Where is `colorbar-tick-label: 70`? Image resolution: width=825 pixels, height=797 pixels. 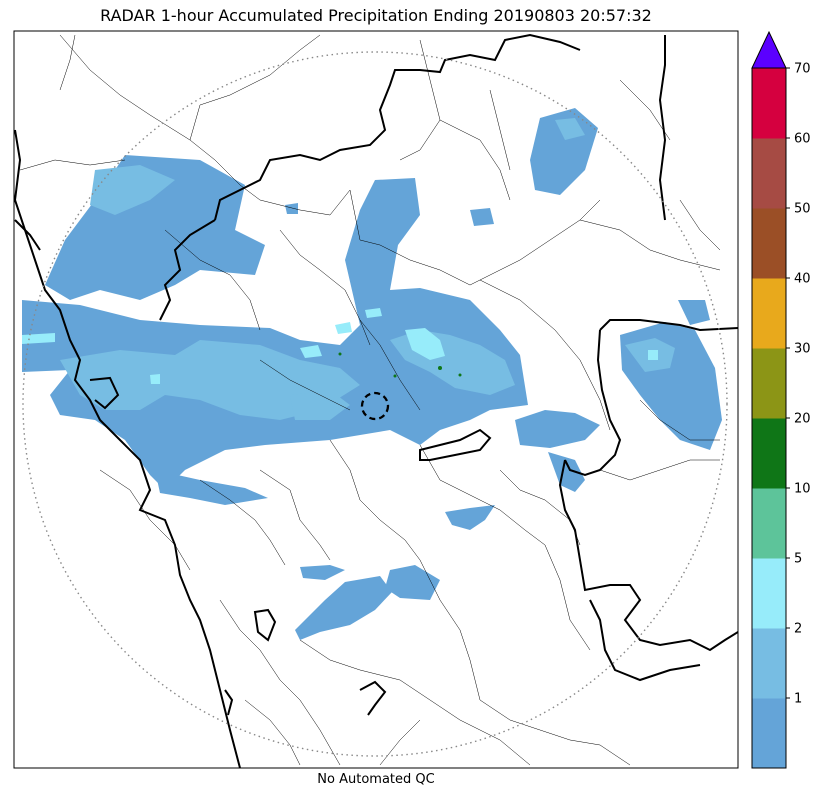
colorbar-tick-label: 70 is located at coordinates (802, 69).